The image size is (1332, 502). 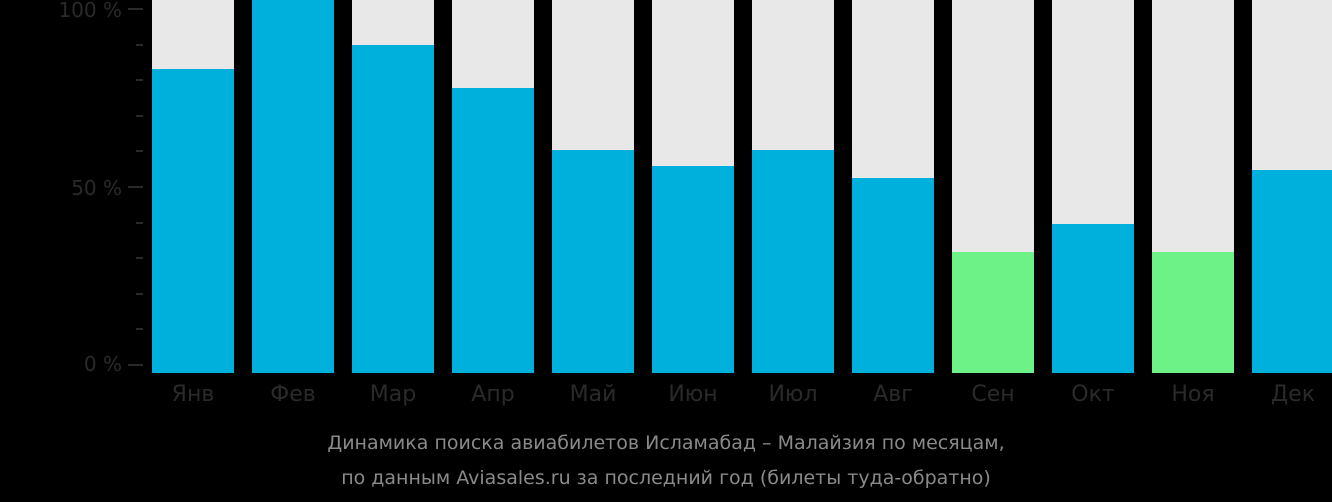 What do you see at coordinates (293, 394) in the screenshot?
I see `x-axis-label: Фев` at bounding box center [293, 394].